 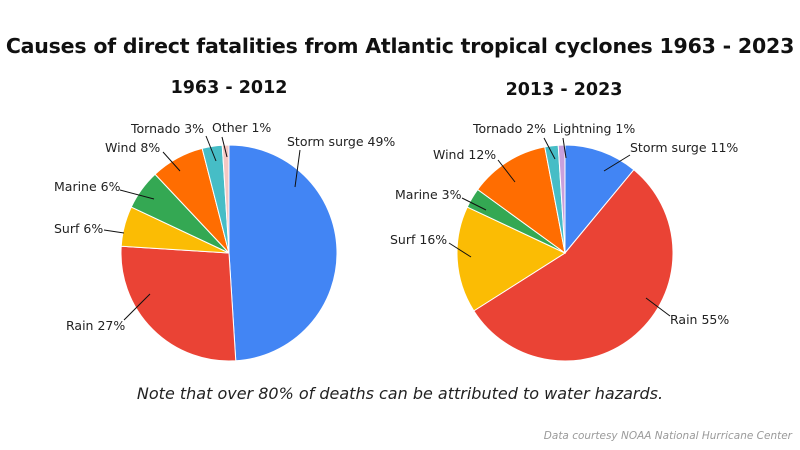 I want to click on pie-slice-2013-2023-surf, so click(x=511, y=259).